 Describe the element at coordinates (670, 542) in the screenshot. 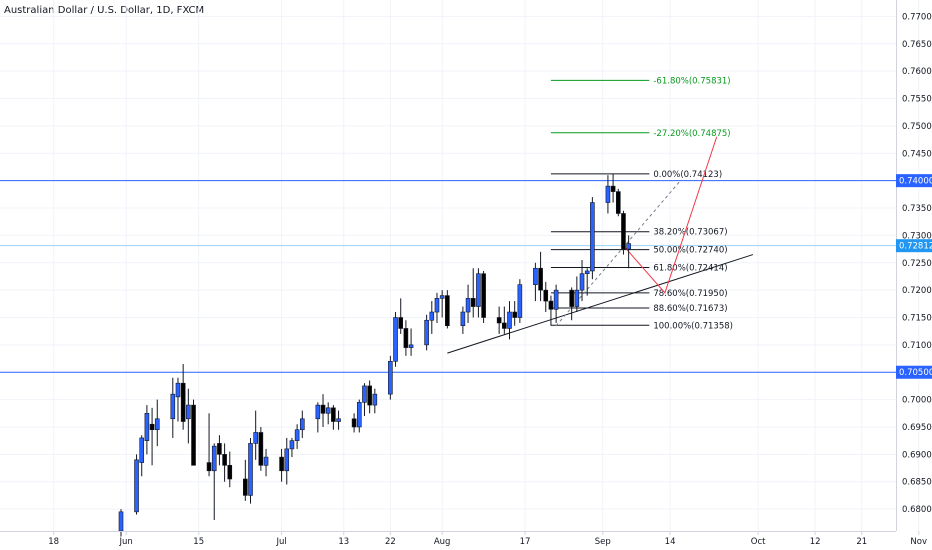

I see `x-tick-label: 14` at that location.